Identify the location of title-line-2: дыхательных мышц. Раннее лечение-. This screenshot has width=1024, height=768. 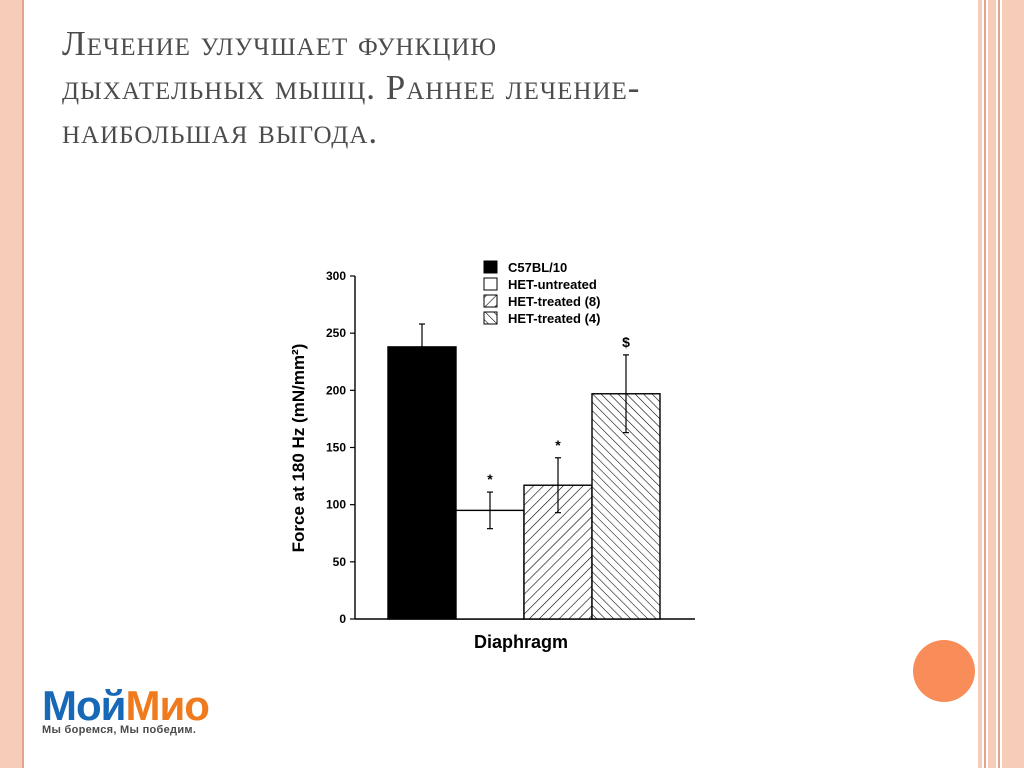
(351, 87).